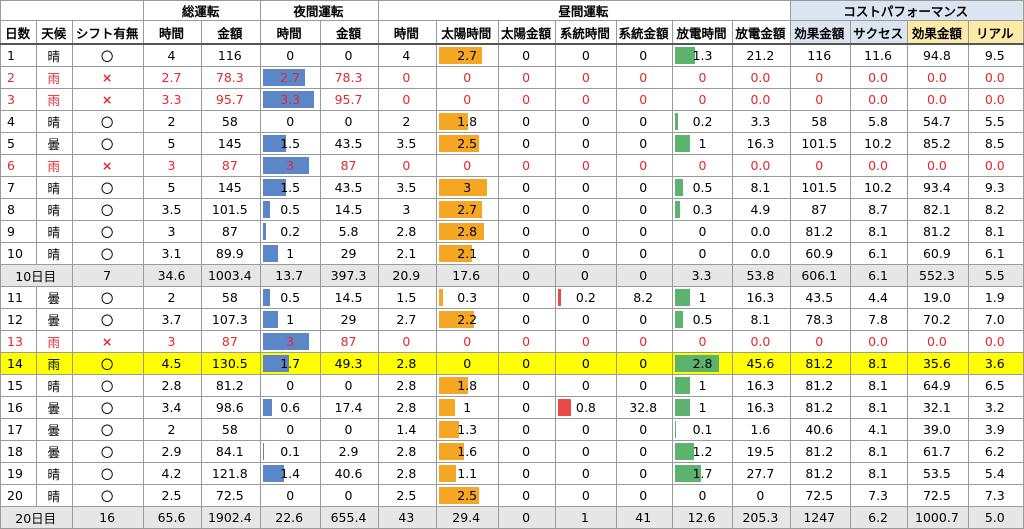  What do you see at coordinates (938, 319) in the screenshot?
I see `cell-effect-amount-real: 70.2` at bounding box center [938, 319].